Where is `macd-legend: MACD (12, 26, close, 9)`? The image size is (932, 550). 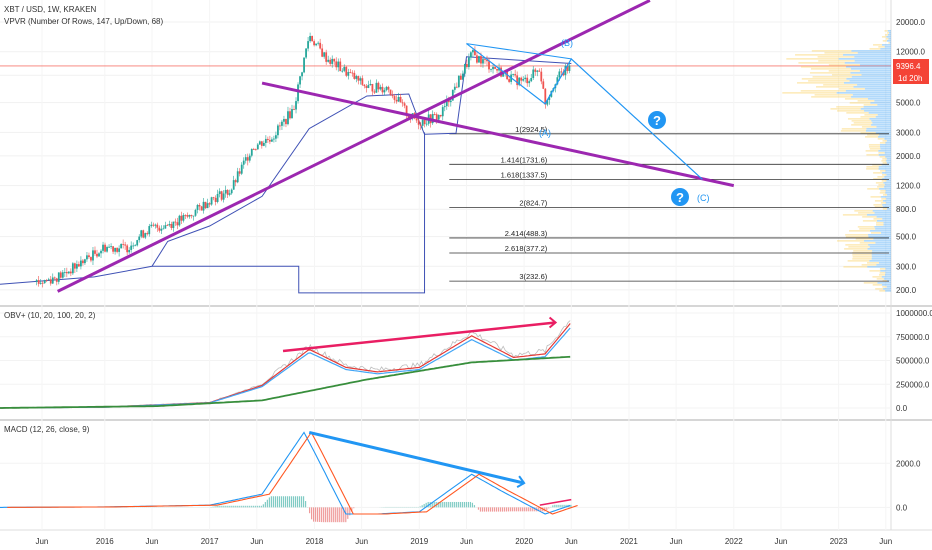 macd-legend: MACD (12, 26, close, 9) is located at coordinates (47, 429).